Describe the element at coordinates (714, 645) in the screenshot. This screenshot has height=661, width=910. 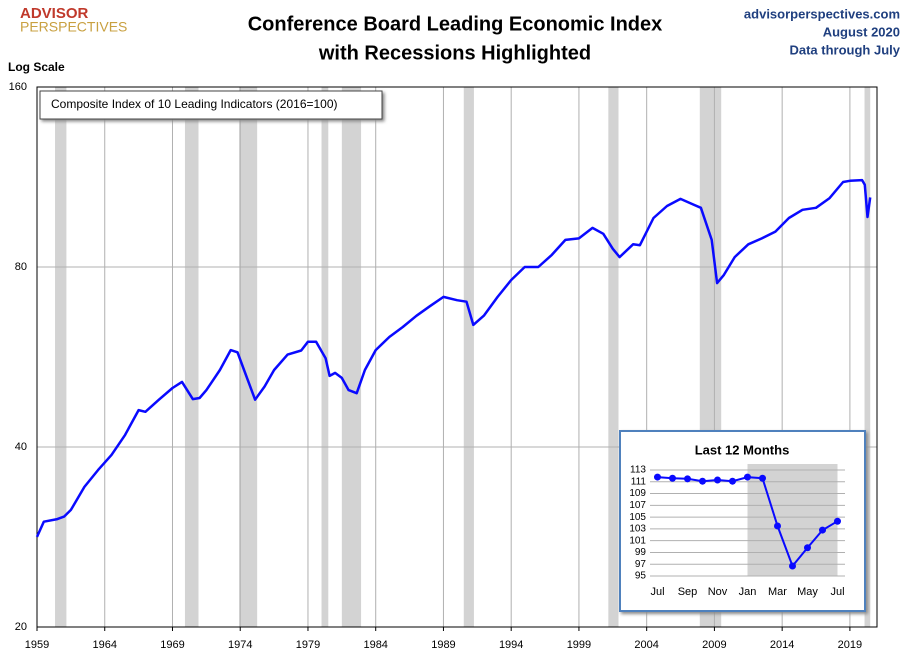
I see `x-tick-label: 2009` at that location.